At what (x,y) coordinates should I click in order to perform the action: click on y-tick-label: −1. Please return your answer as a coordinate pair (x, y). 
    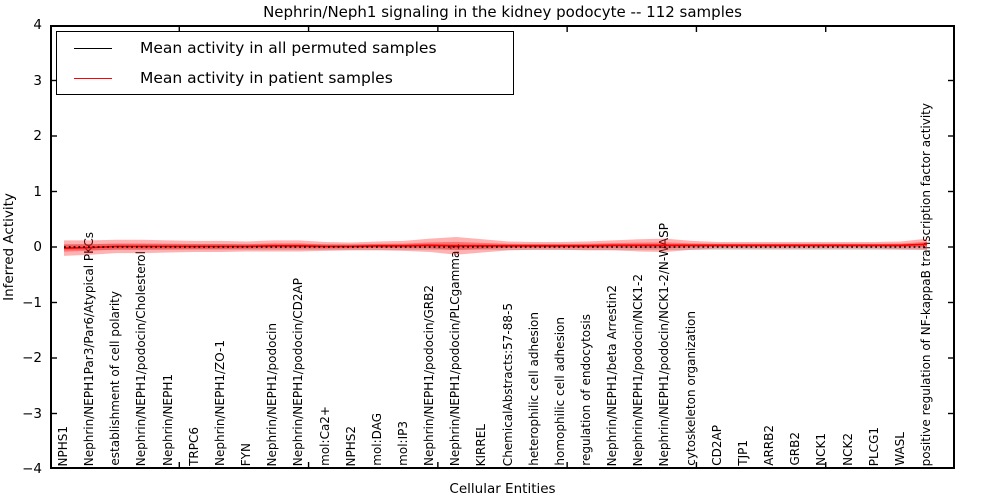
    Looking at the image, I should click on (32, 302).